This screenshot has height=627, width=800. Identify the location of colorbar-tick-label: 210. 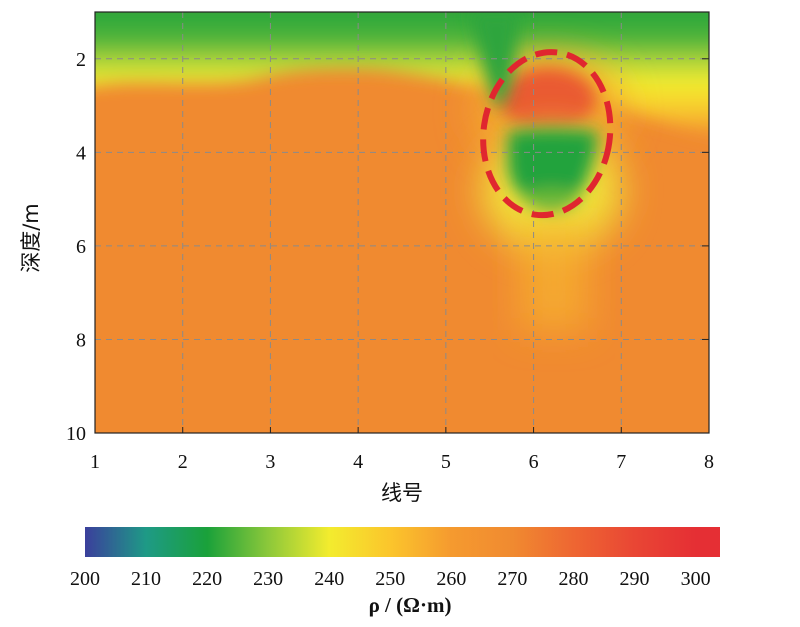
(146, 579).